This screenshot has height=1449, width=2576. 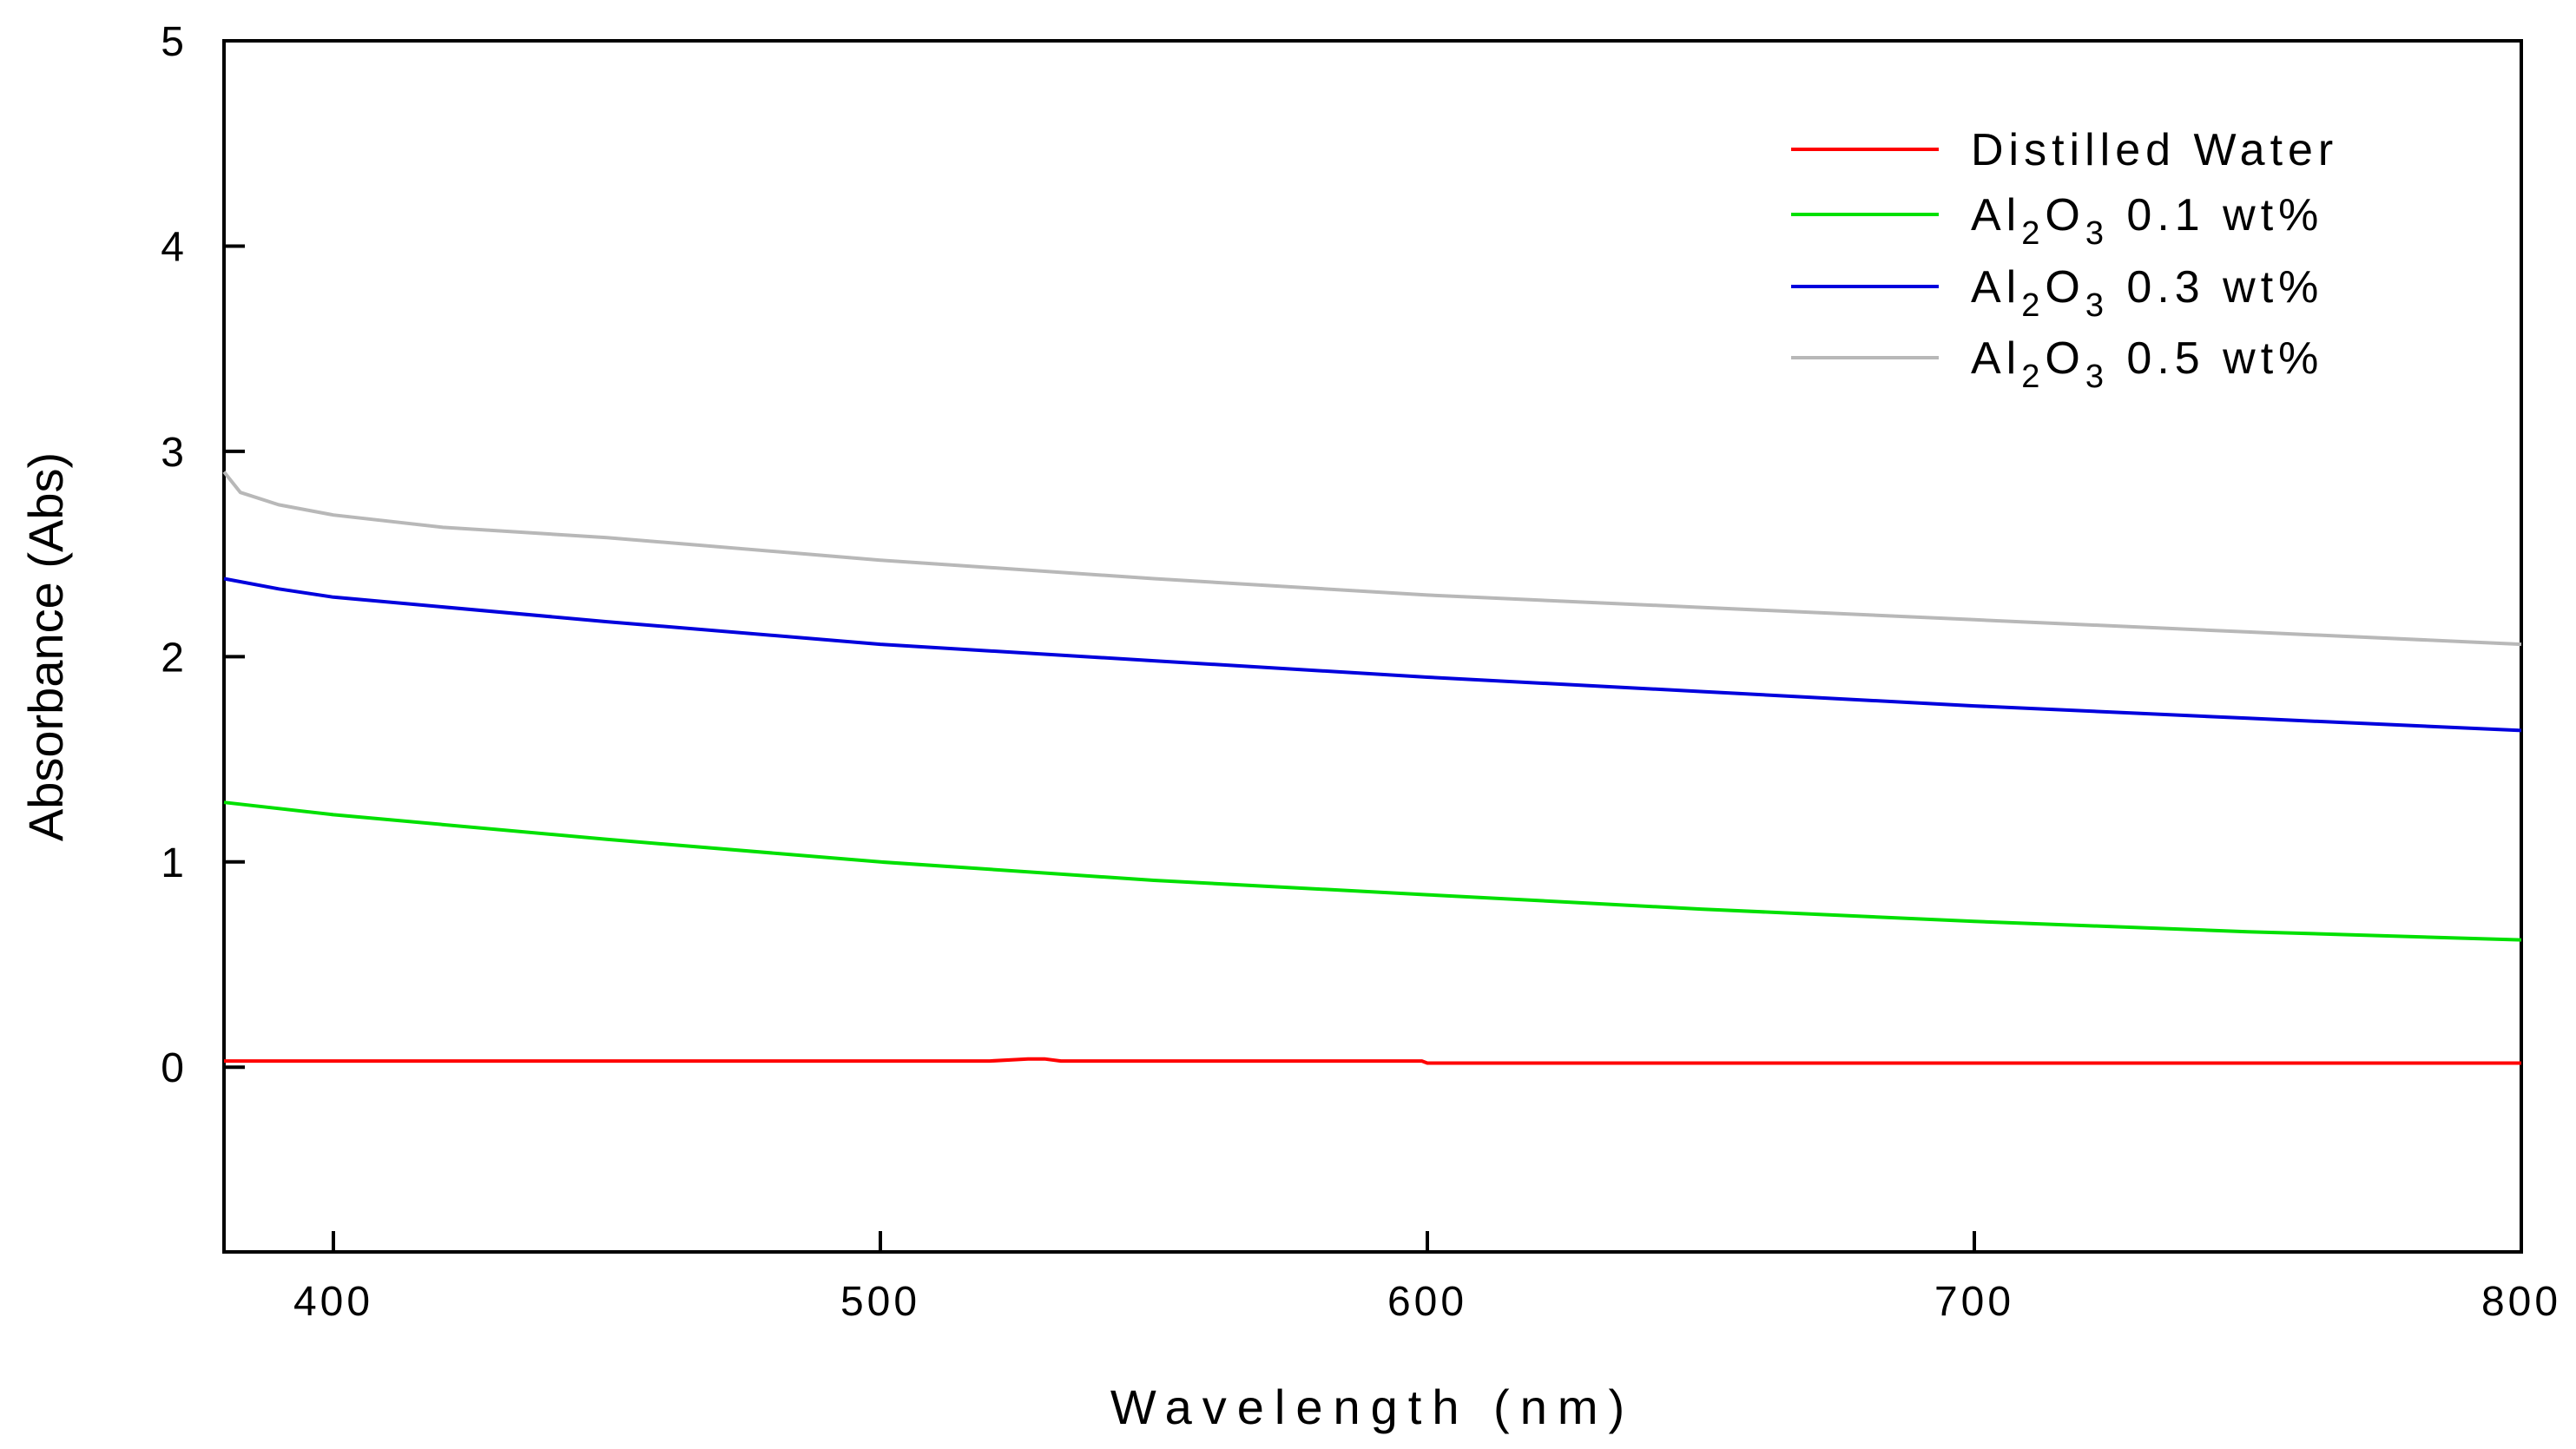 I want to click on y-tick-label: 3, so click(x=174, y=453).